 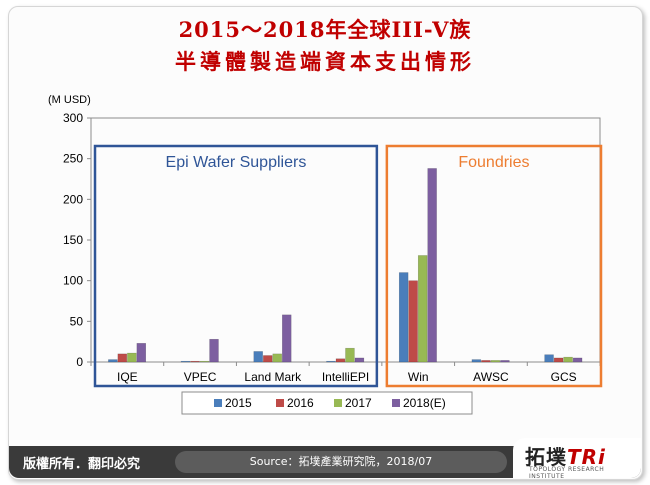 What do you see at coordinates (77, 321) in the screenshot?
I see `y-tick-label: 50` at bounding box center [77, 321].